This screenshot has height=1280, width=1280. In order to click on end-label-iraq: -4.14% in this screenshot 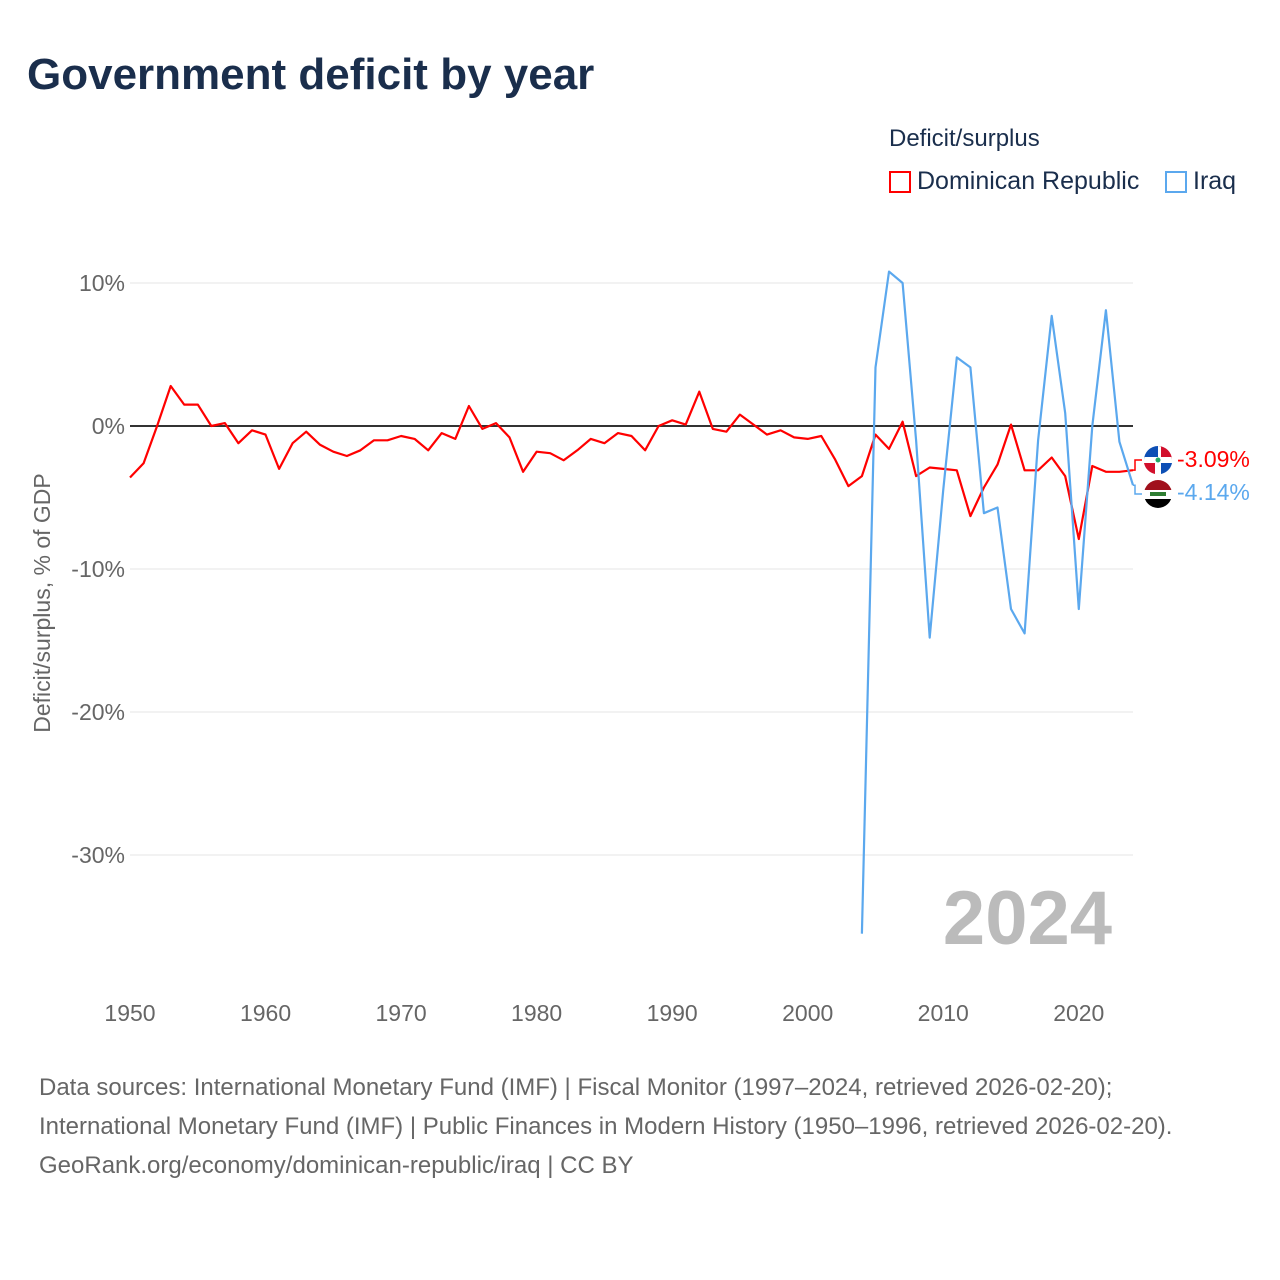, I will do `click(1213, 492)`.